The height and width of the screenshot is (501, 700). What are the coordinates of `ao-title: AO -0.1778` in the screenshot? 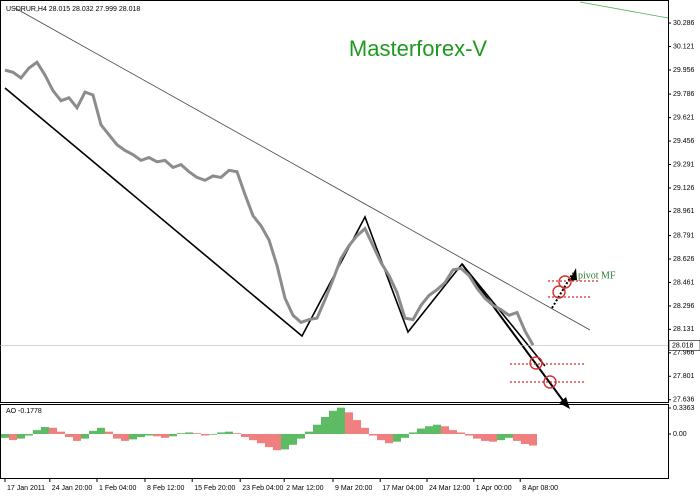 It's located at (24, 411).